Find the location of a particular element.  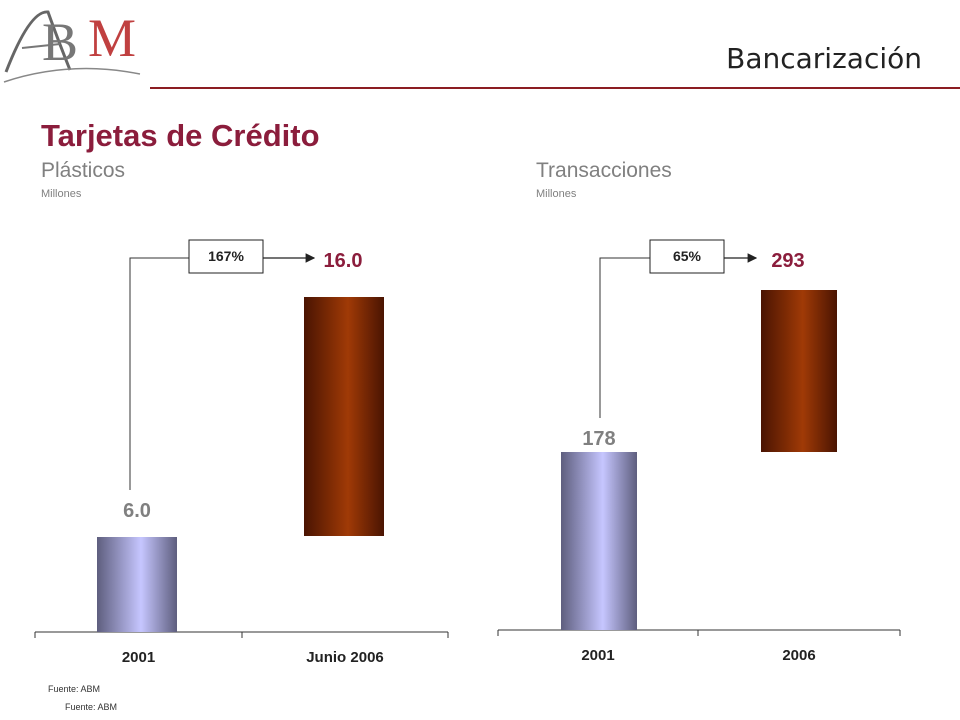

category-label: 2006 is located at coordinates (798, 655).